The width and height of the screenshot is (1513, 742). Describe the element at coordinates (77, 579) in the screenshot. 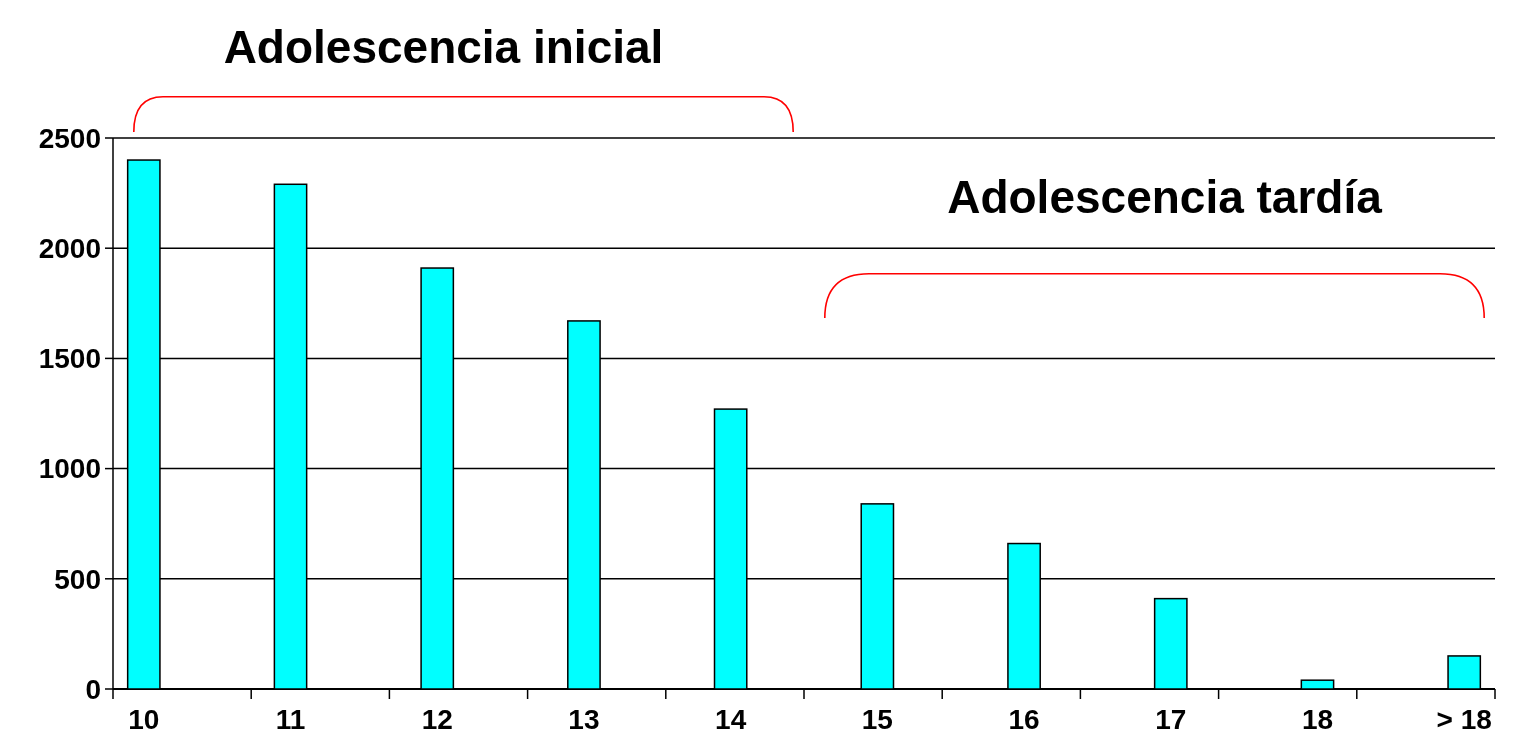

I see `y-tick-label: 500` at that location.